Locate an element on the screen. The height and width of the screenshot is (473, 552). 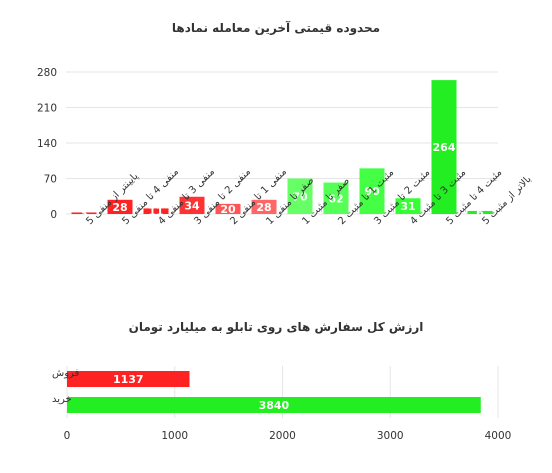
chart1-data-label: 20 is located at coordinates (228, 209).